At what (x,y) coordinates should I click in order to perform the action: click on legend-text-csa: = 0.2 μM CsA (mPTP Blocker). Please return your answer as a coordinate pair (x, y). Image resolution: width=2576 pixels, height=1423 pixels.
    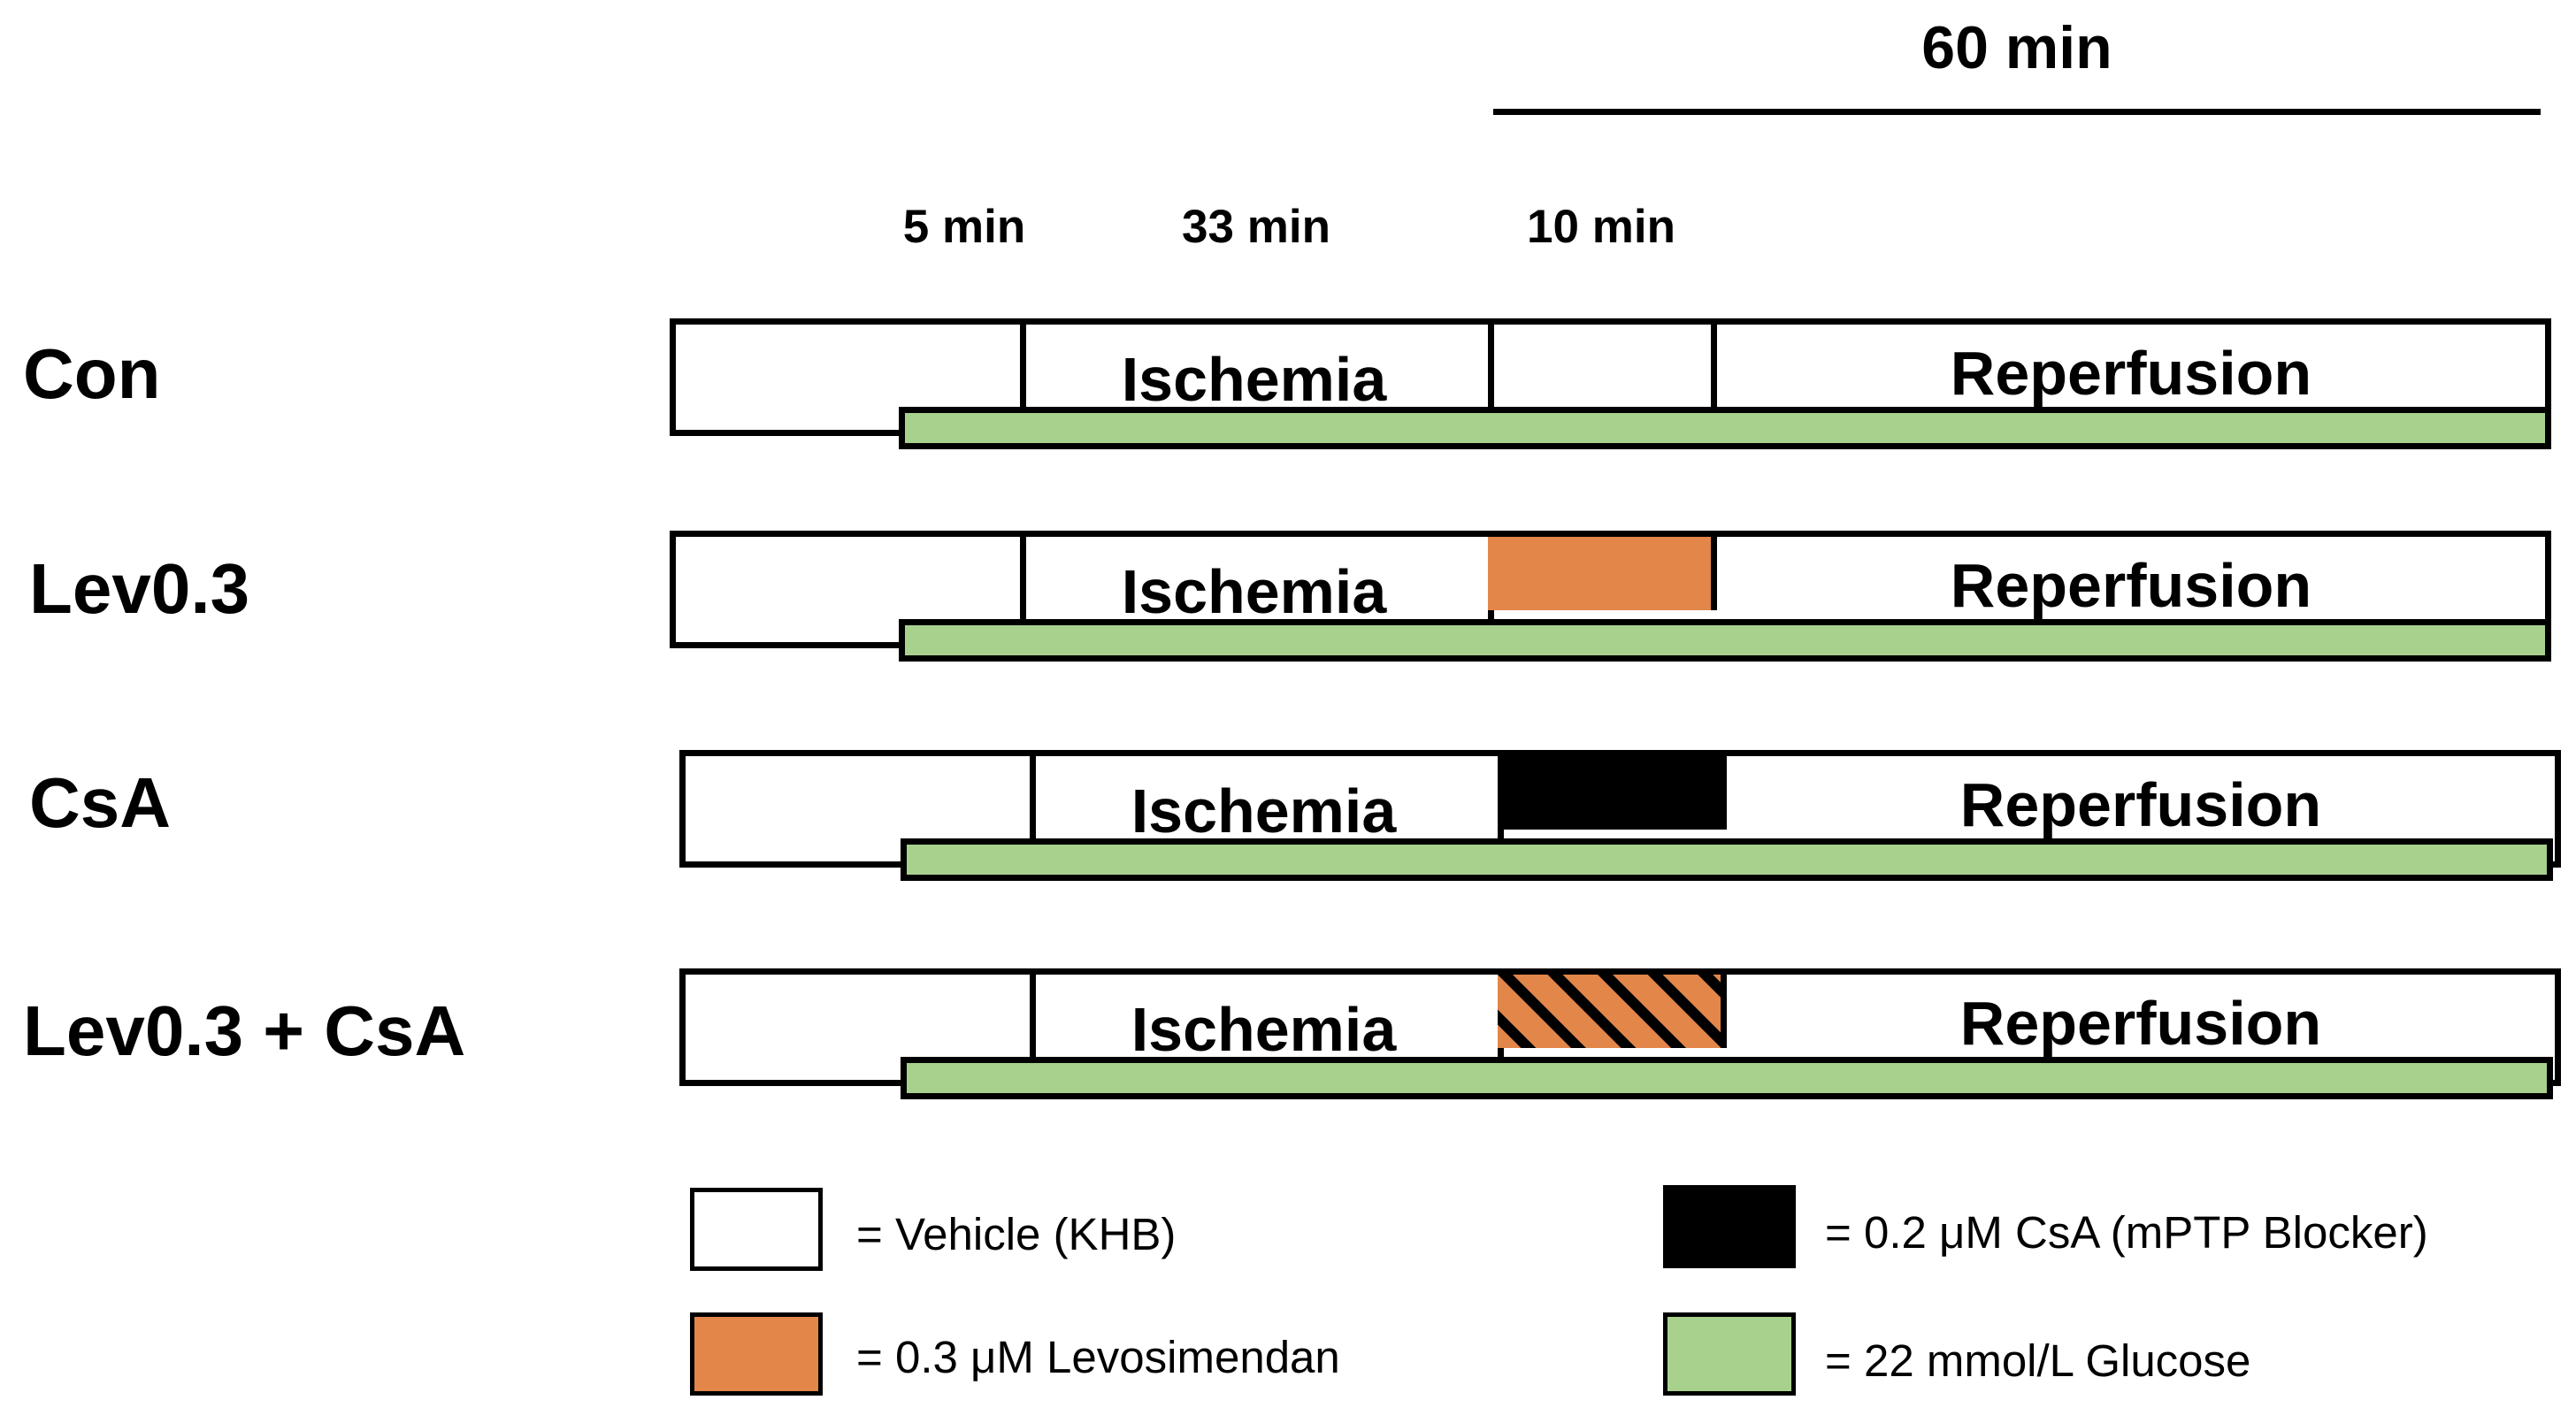
    Looking at the image, I should click on (2126, 1232).